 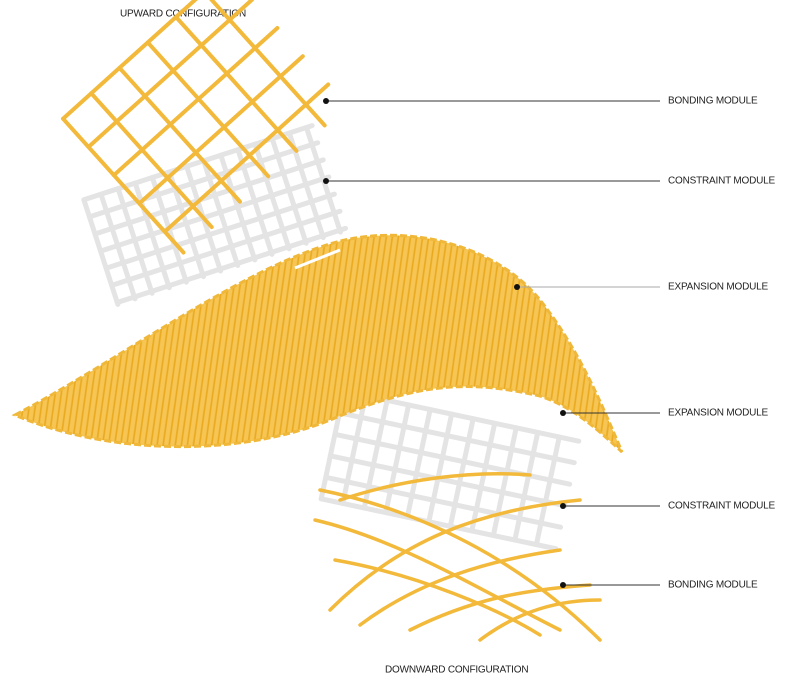 I want to click on top-title: UPWARD CONFIGURATION, so click(x=183, y=14).